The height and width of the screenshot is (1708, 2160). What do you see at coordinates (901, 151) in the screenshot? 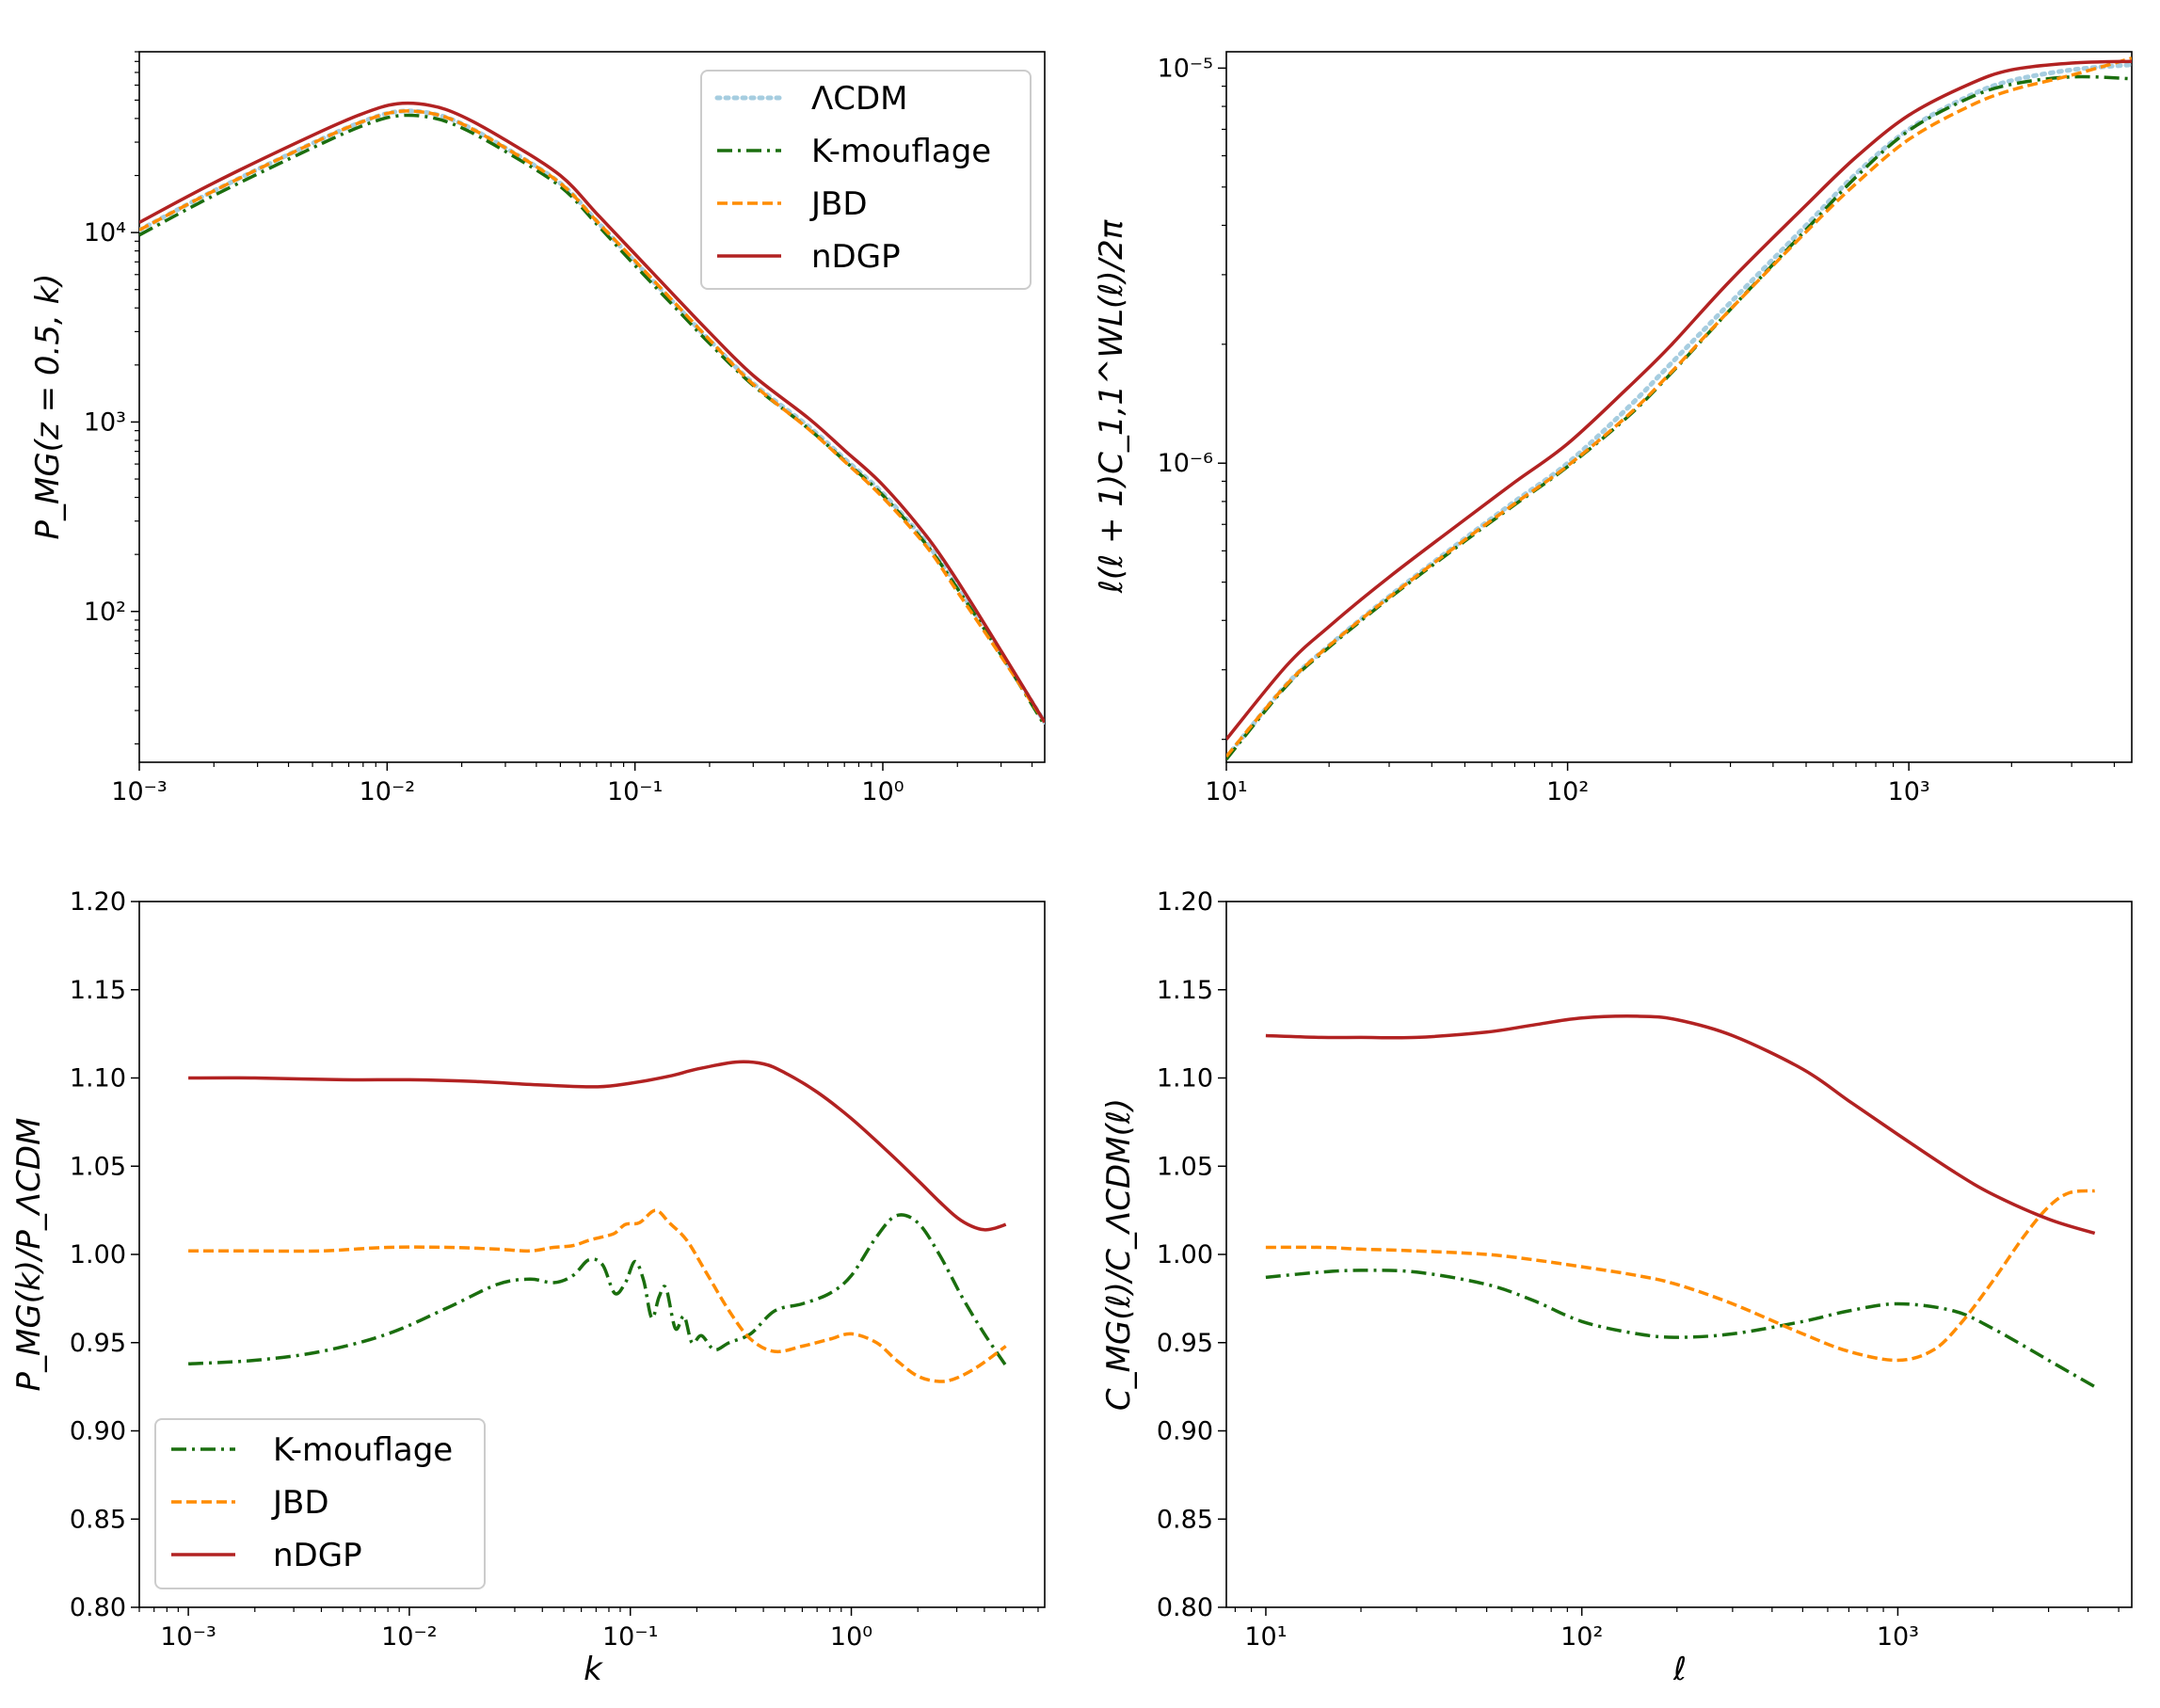
I see `legend-pk-label-kmouflage: K-mouflage` at bounding box center [901, 151].